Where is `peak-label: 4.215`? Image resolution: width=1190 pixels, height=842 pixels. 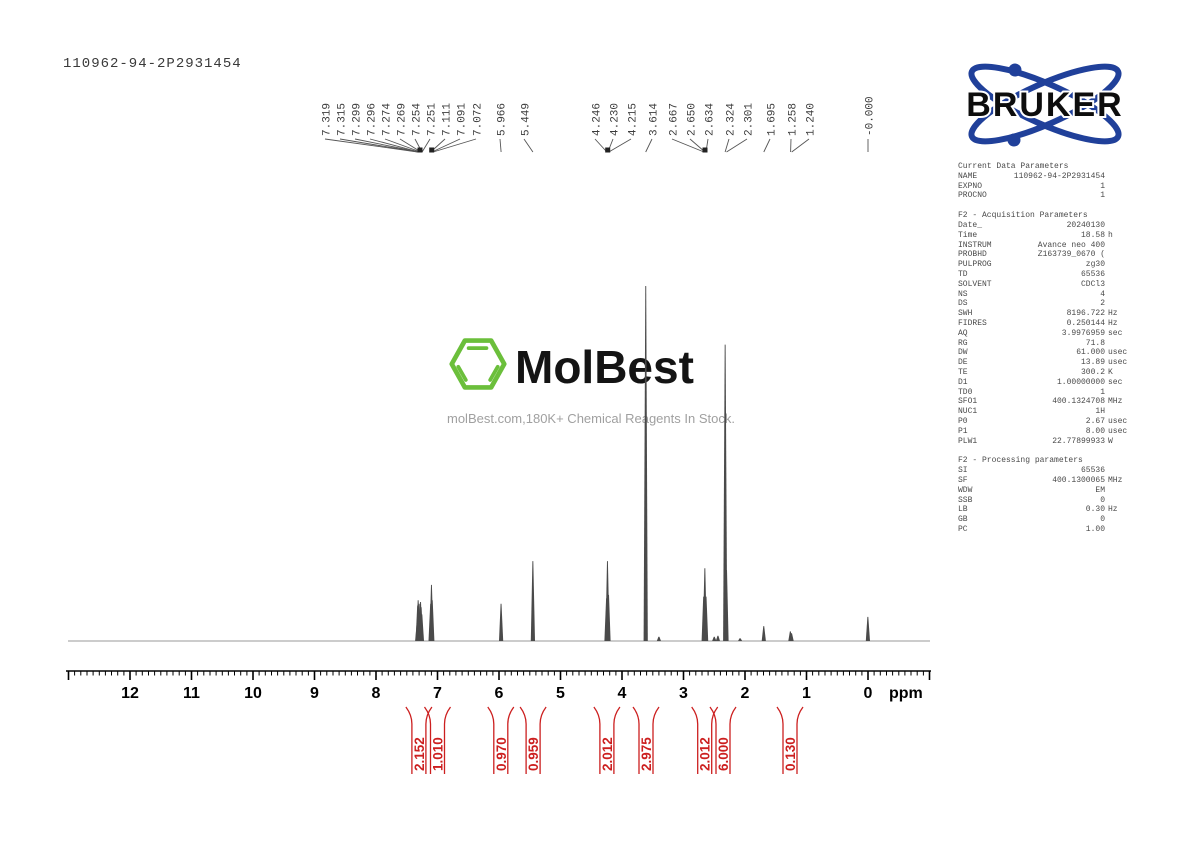
peak-label: 4.215 is located at coordinates (634, 119).